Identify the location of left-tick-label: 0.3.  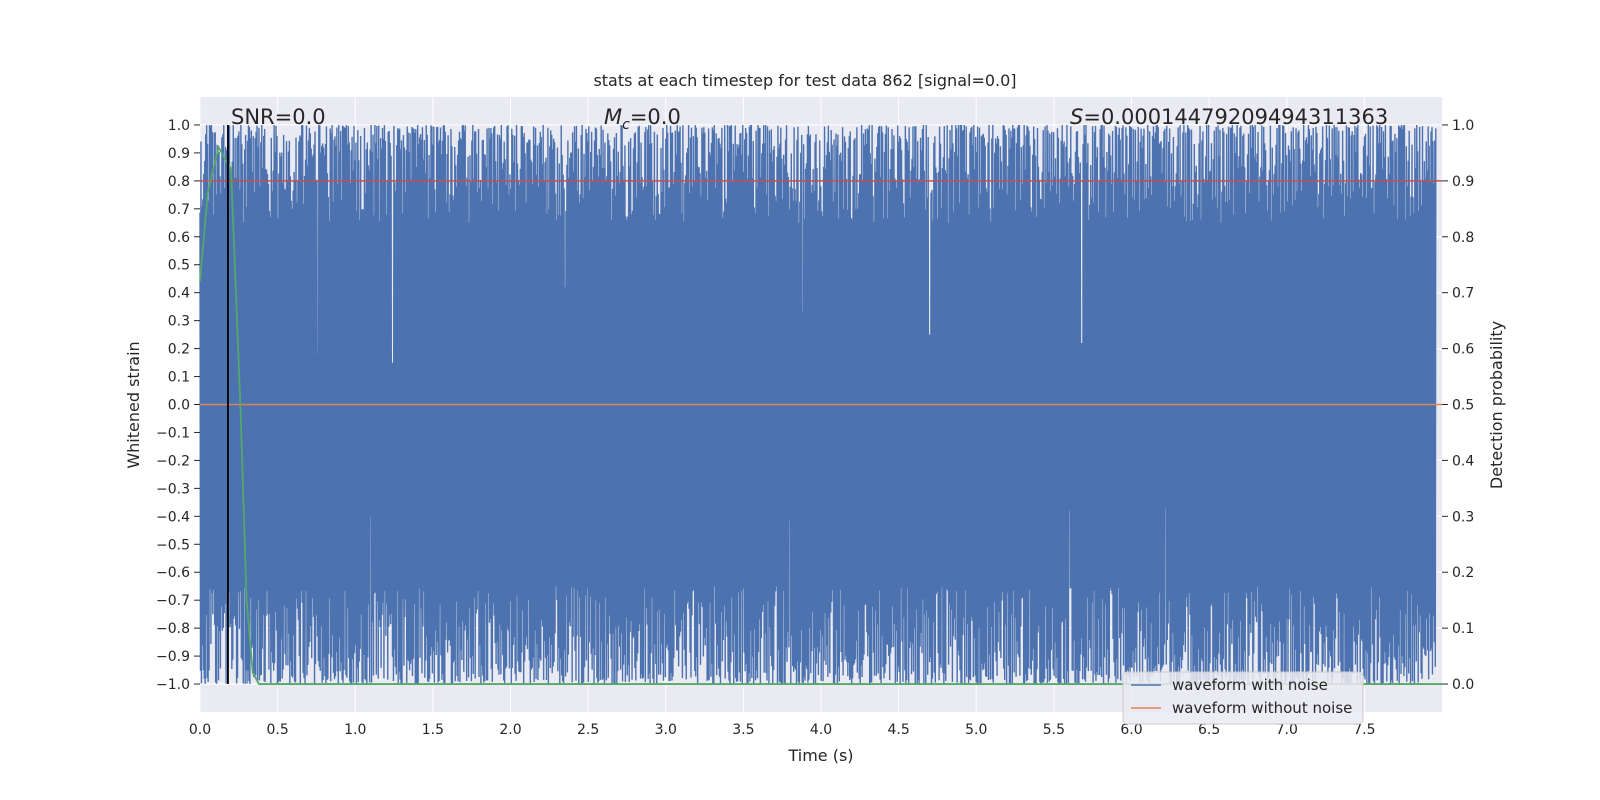
(179, 322).